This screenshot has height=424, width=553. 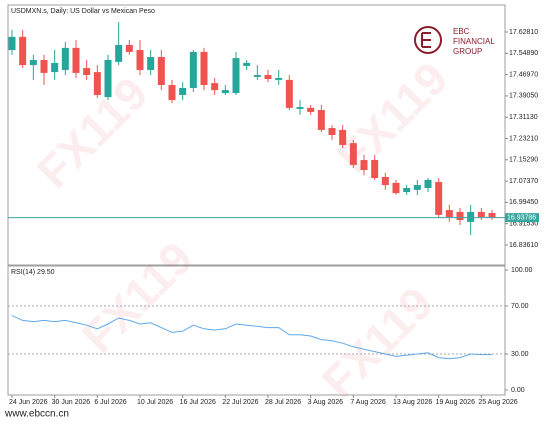 What do you see at coordinates (198, 402) in the screenshot?
I see `x-tick-label: 16 Jul 2026` at bounding box center [198, 402].